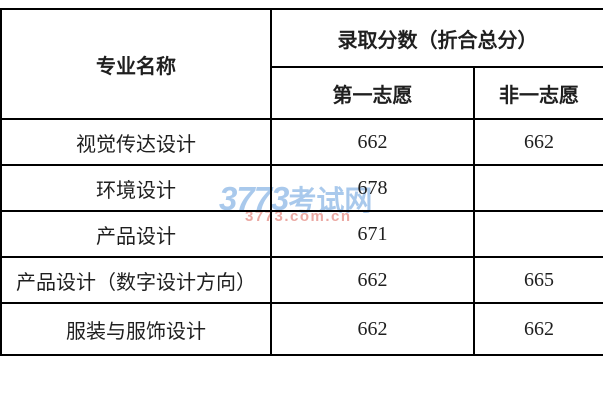 The width and height of the screenshot is (603, 407). What do you see at coordinates (538, 93) in the screenshot?
I see `header-non-first-choice: 非一志愿` at bounding box center [538, 93].